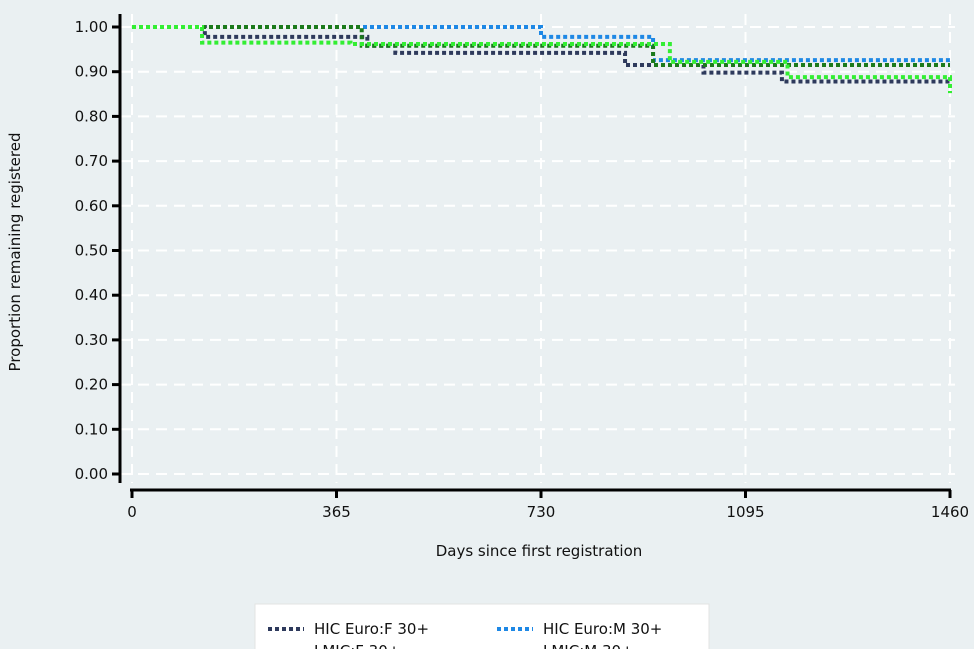 Image resolution: width=974 pixels, height=649 pixels. What do you see at coordinates (602, 629) in the screenshot?
I see `legend-label: HIC Euro:M 30+` at bounding box center [602, 629].